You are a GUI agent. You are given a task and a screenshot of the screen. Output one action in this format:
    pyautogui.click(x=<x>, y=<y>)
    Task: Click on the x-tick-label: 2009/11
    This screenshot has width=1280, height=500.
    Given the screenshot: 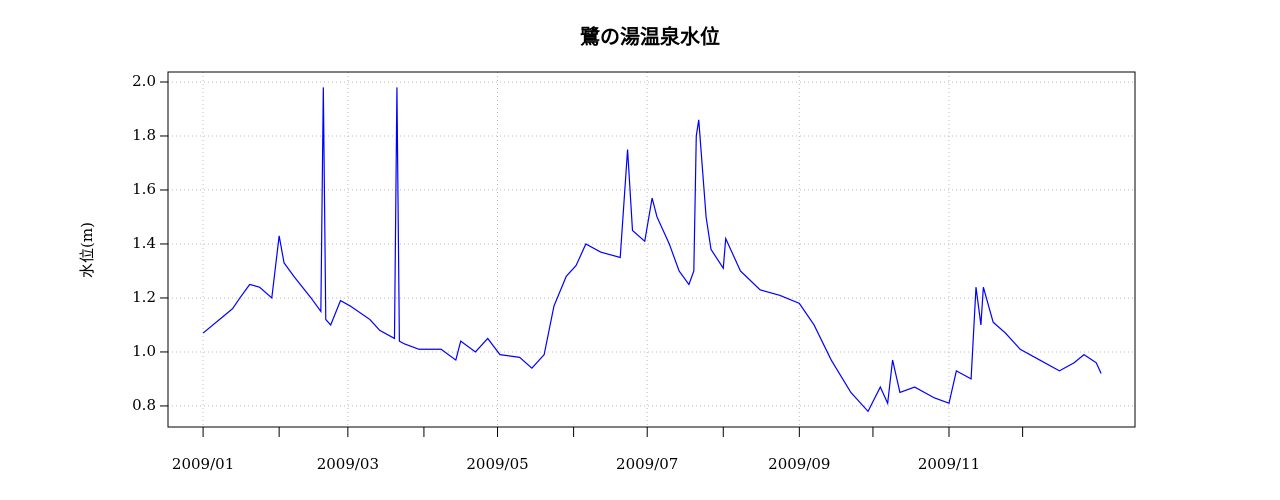 What is the action you would take?
    pyautogui.click(x=949, y=464)
    